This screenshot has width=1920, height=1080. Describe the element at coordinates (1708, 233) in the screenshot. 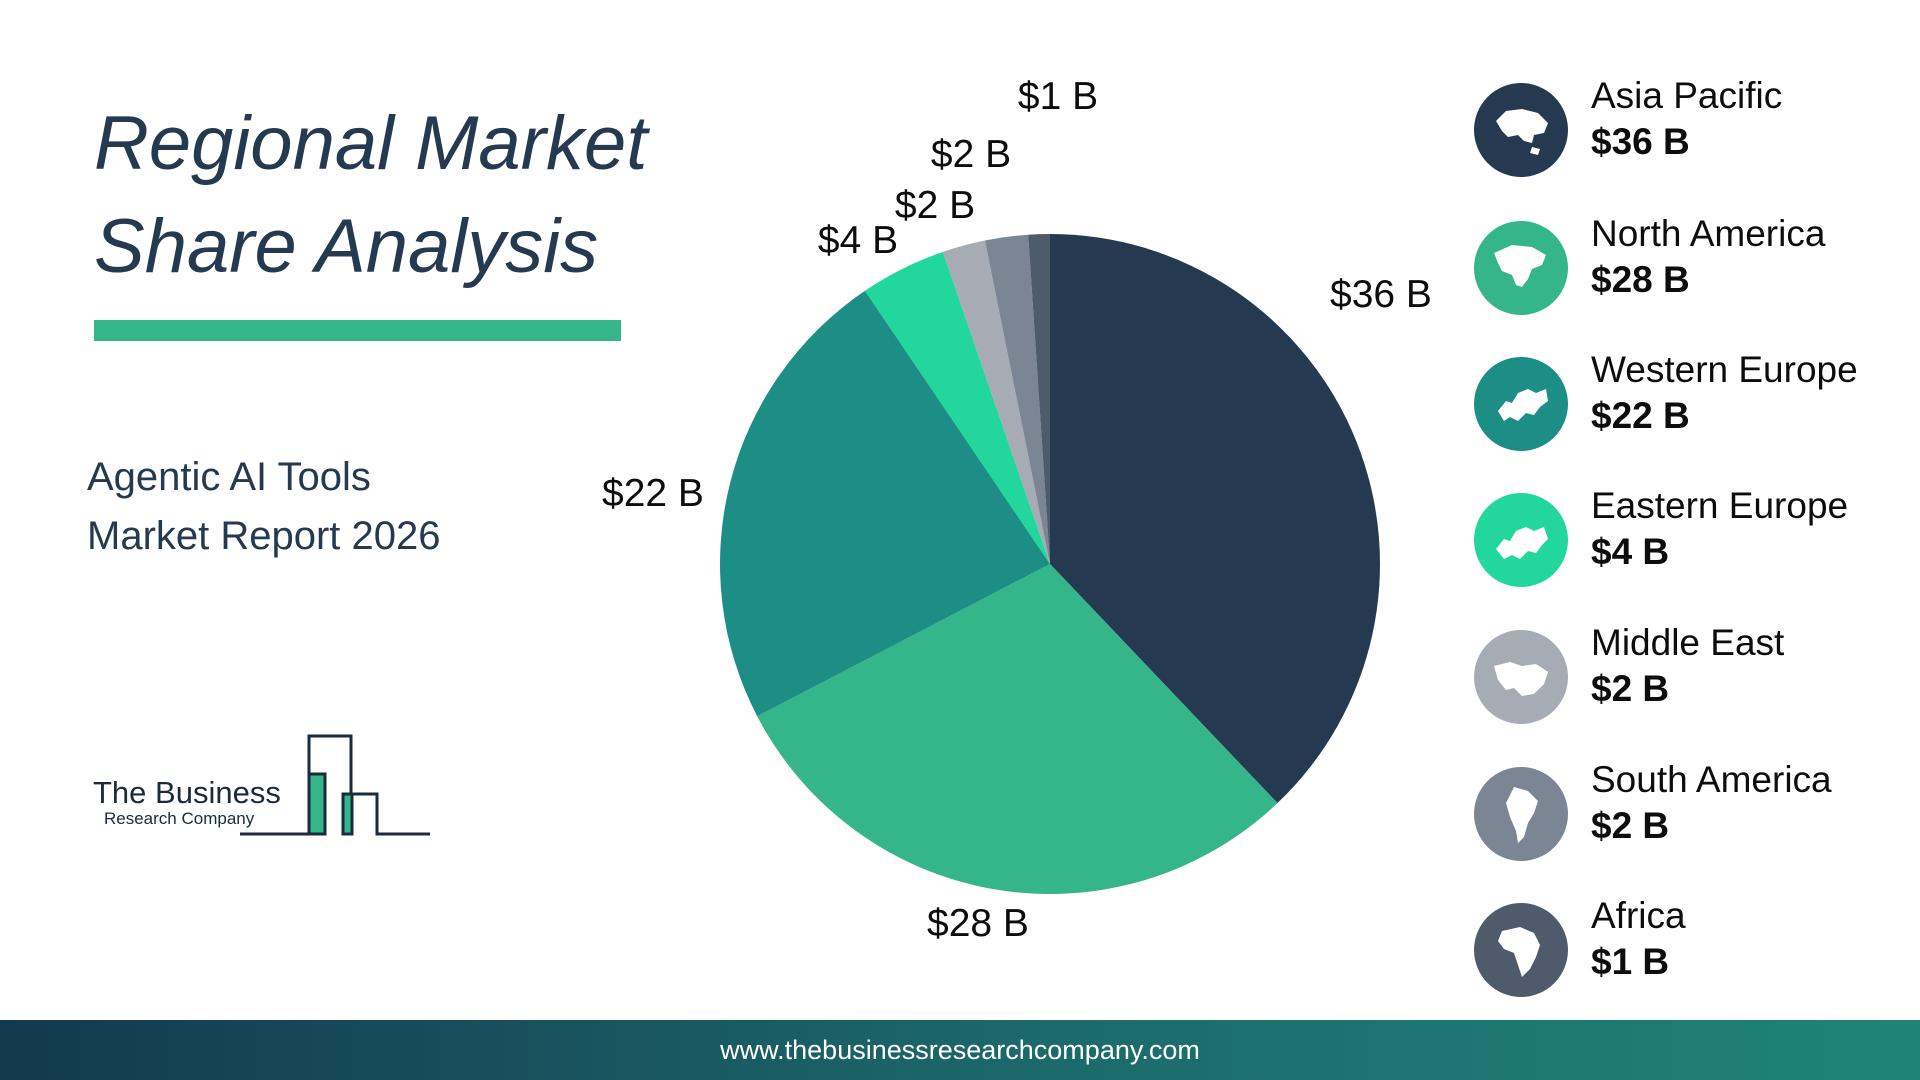

I see `legend-label: North America` at that location.